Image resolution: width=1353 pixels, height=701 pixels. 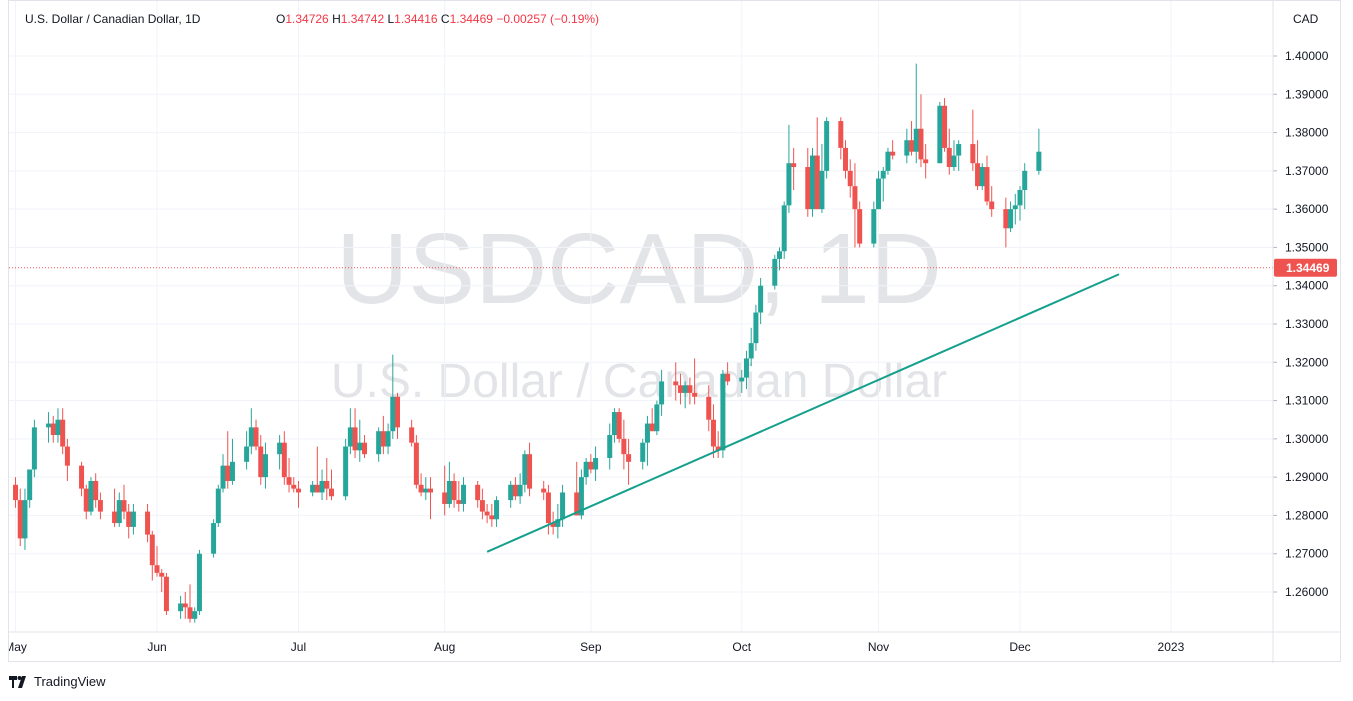 I want to click on y-tick-label: 1.28000, so click(x=1307, y=515).